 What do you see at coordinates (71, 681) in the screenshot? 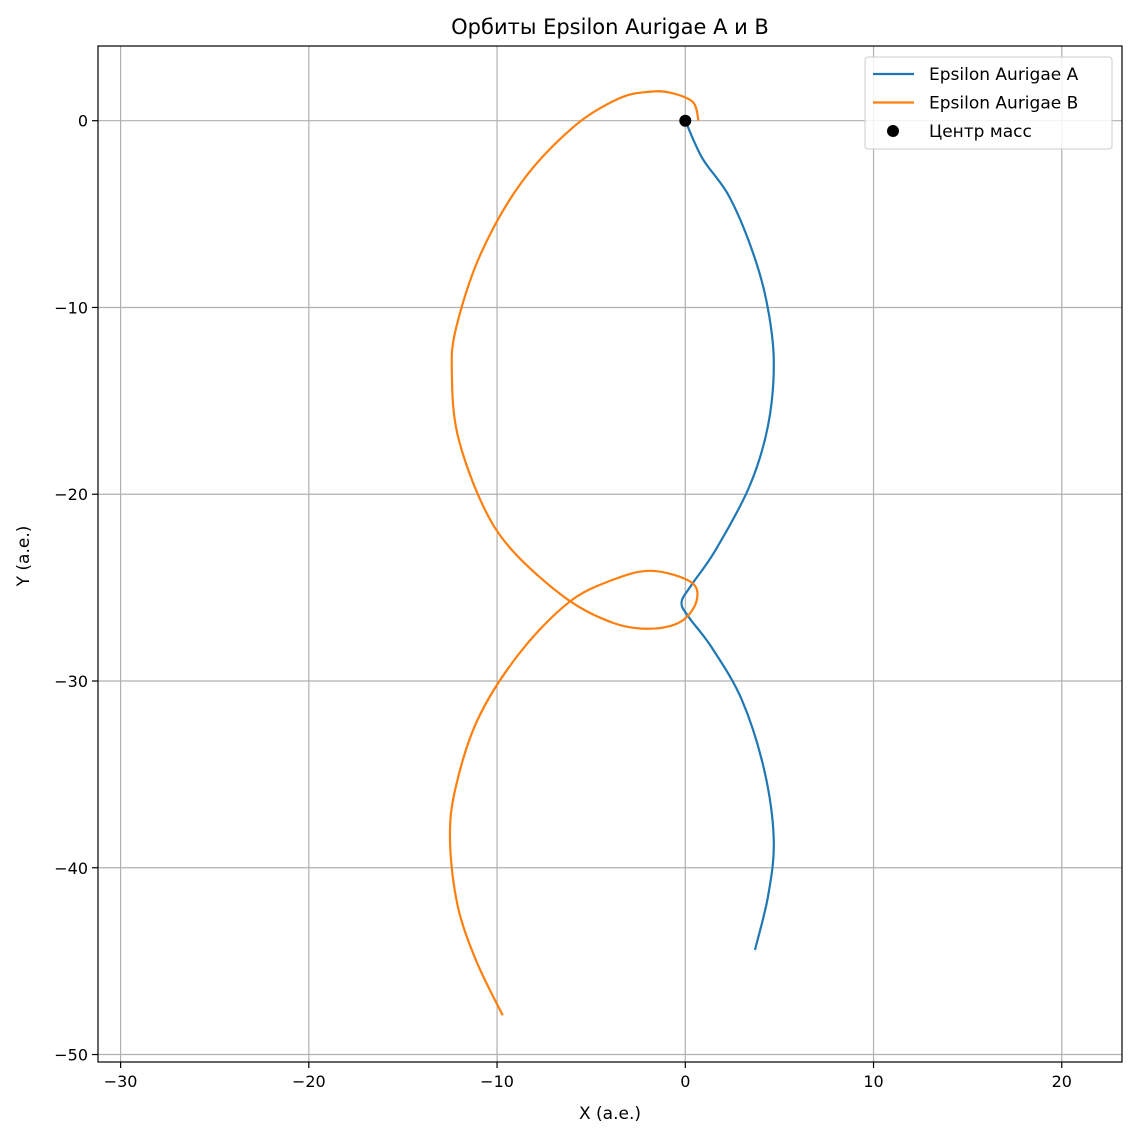
I see `y-tick-label: −30` at bounding box center [71, 681].